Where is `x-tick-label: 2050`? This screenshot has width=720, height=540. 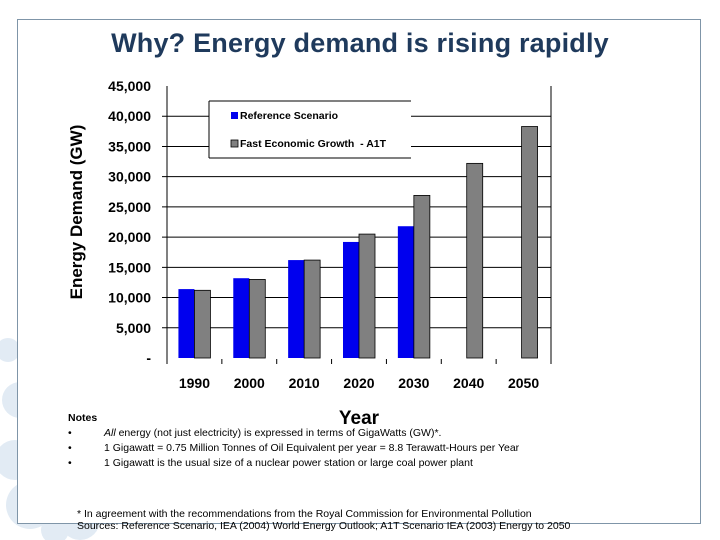
x-tick-label: 2050 is located at coordinates (523, 383).